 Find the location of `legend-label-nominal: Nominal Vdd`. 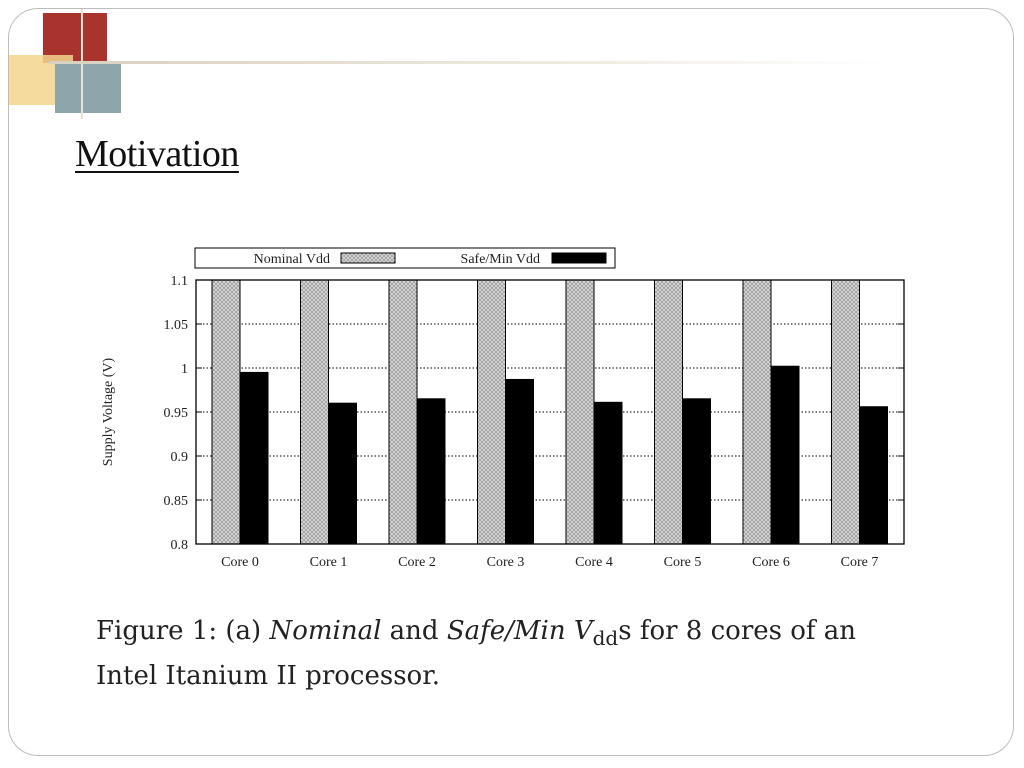

legend-label-nominal: Nominal Vdd is located at coordinates (292, 259).